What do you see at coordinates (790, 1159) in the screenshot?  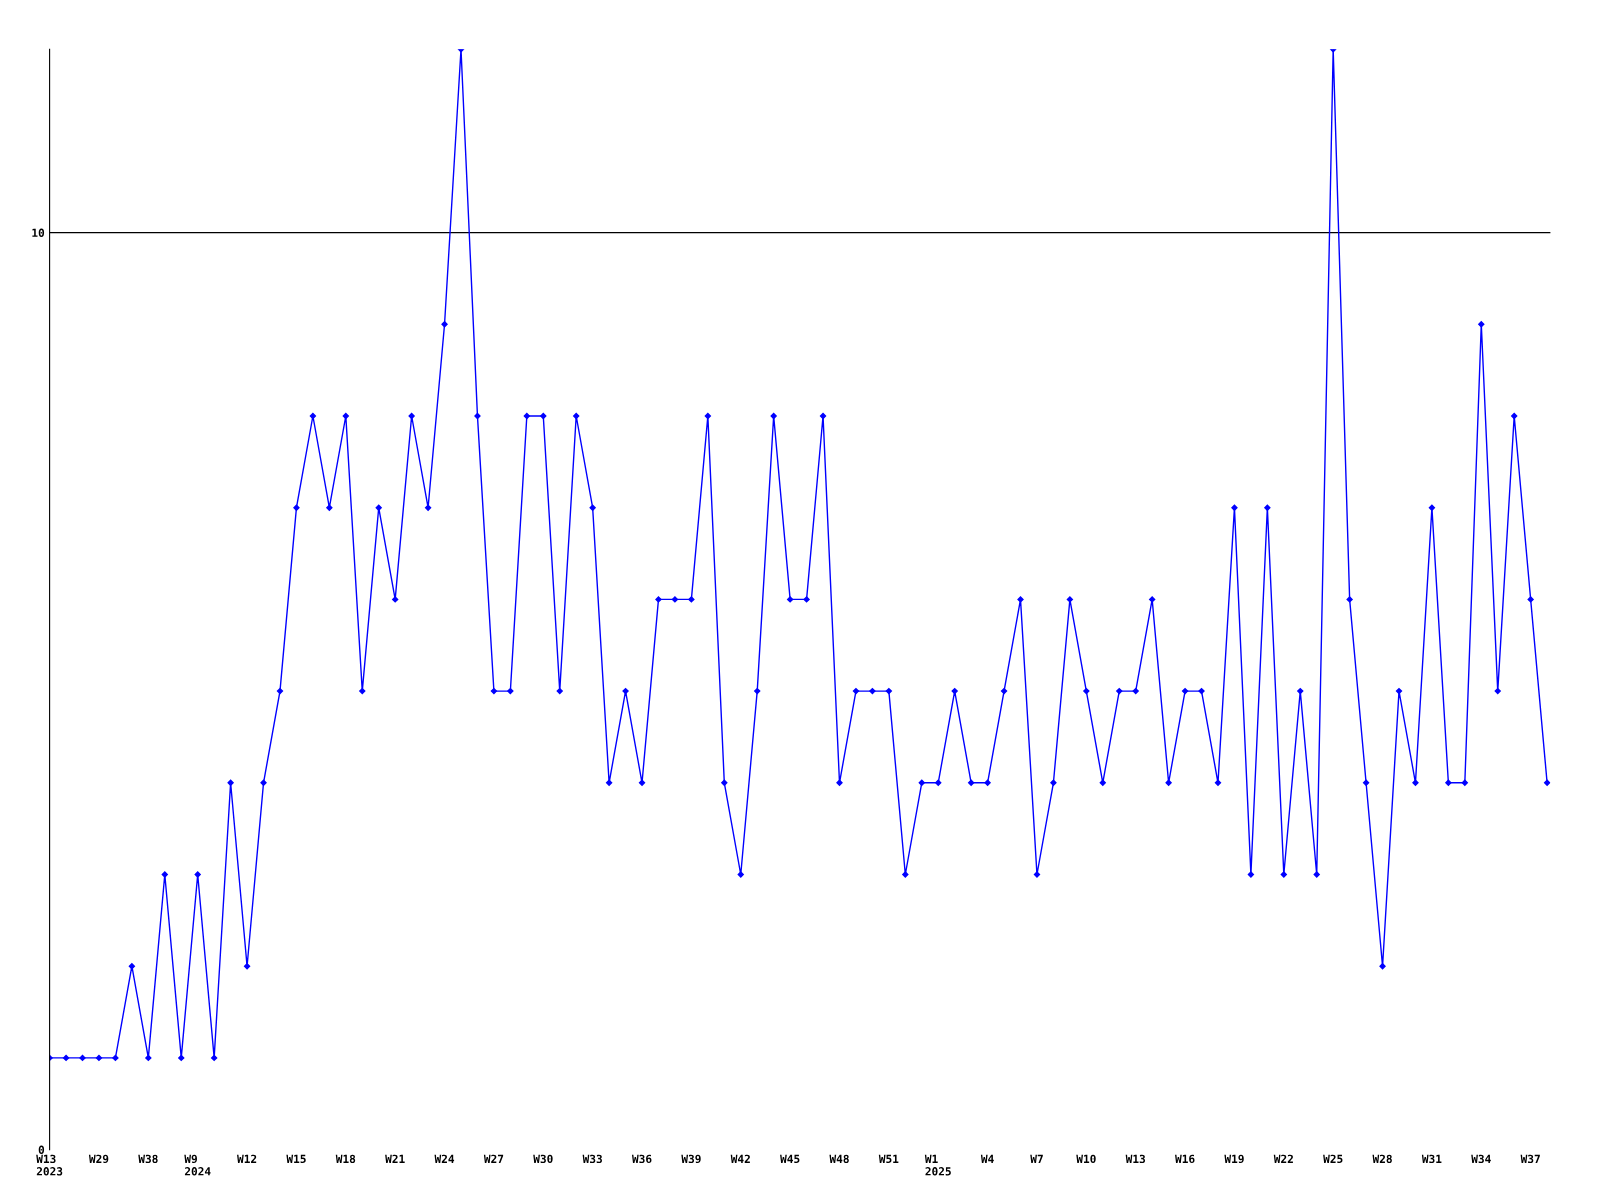 I see `x-tick-label: W45` at bounding box center [790, 1159].